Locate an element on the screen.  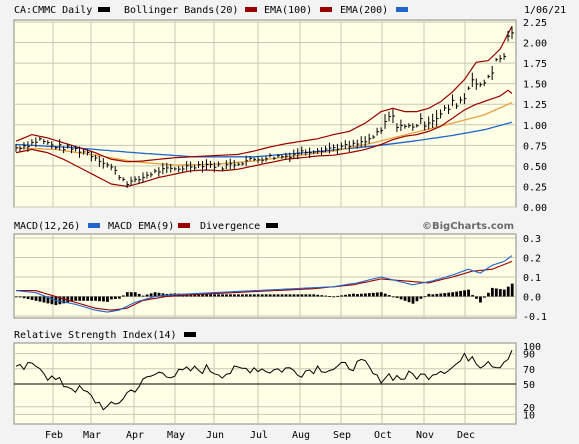
rsi-legend-label: Relative Strength Index(14) is located at coordinates (95, 335).